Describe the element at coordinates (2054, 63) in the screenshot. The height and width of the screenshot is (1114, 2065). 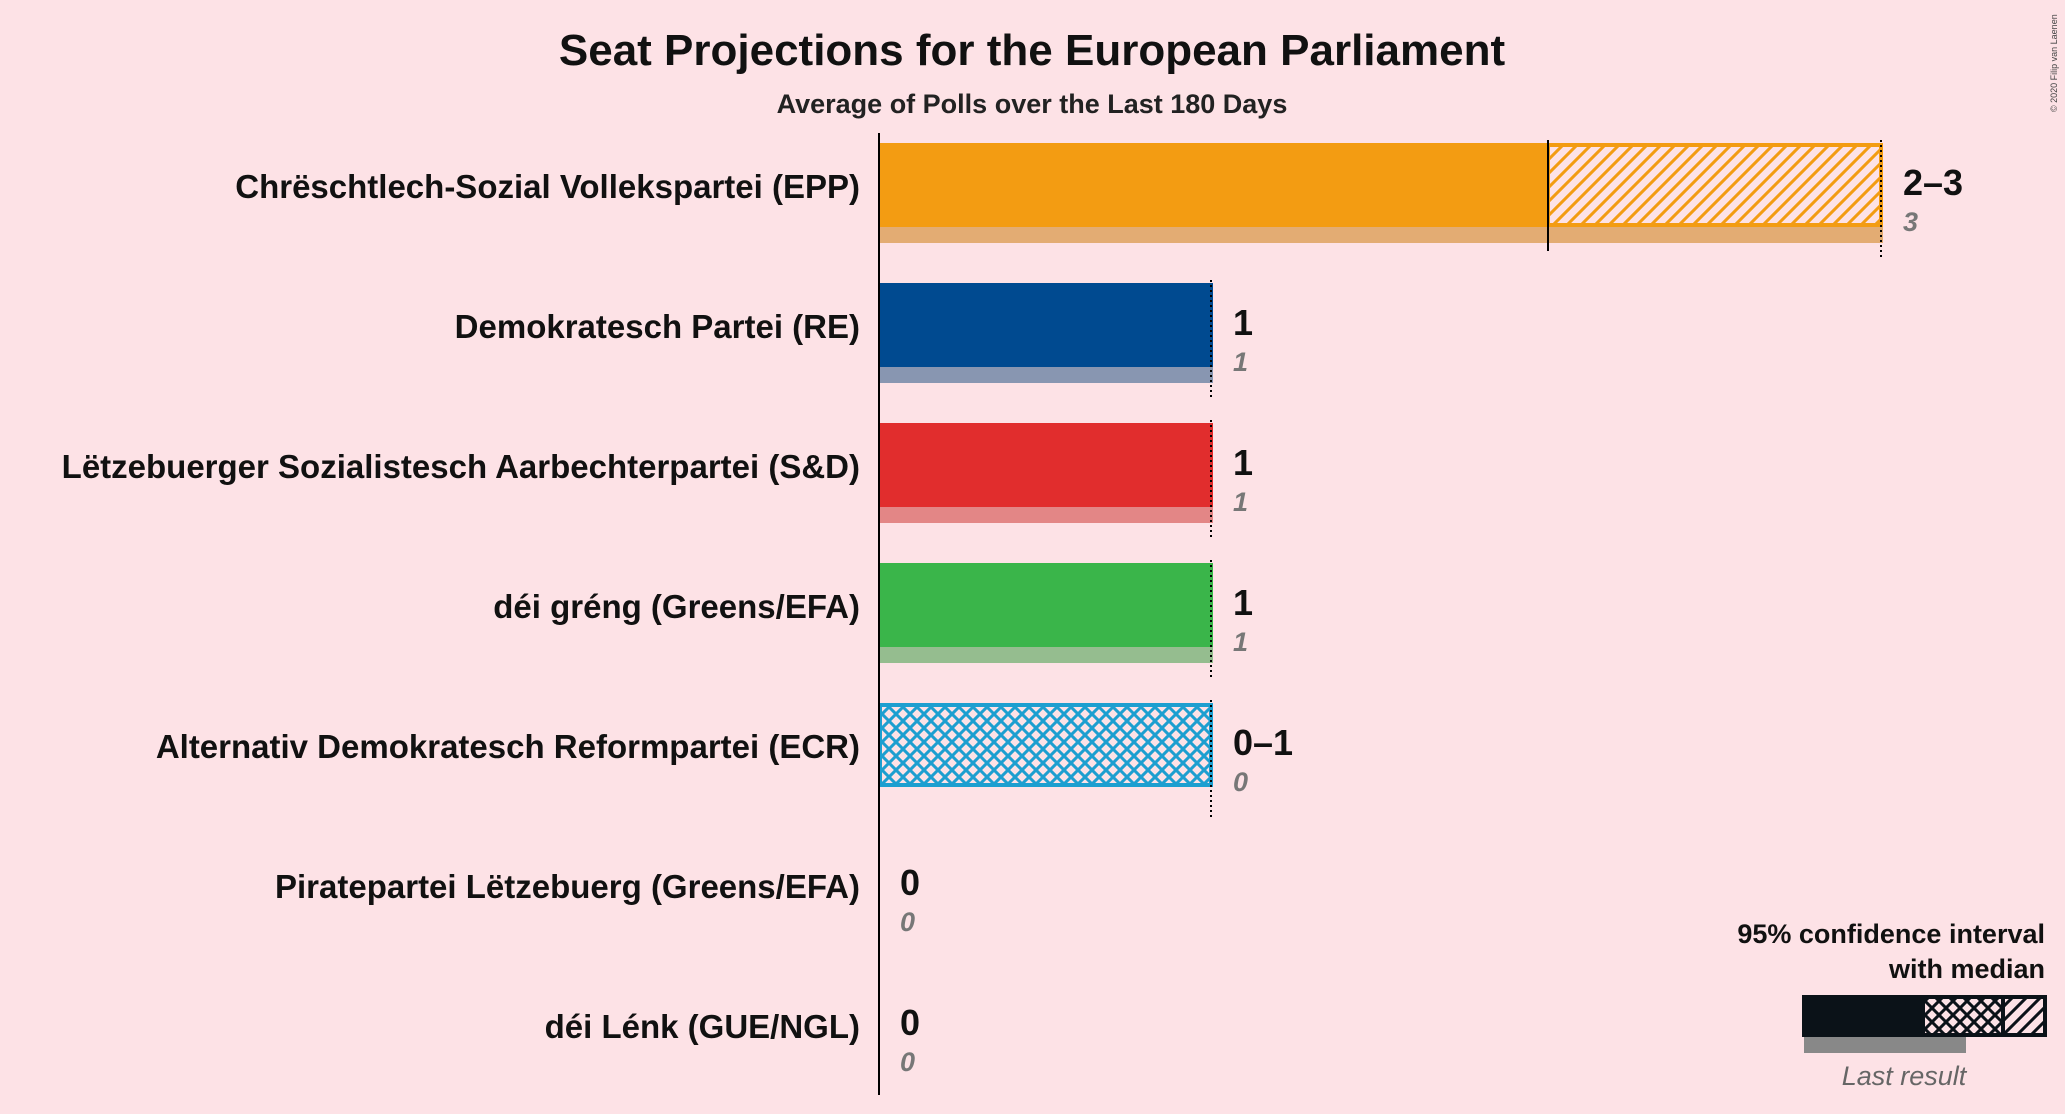
I see `copyright-text: © 2020 Filip van Laenen` at that location.